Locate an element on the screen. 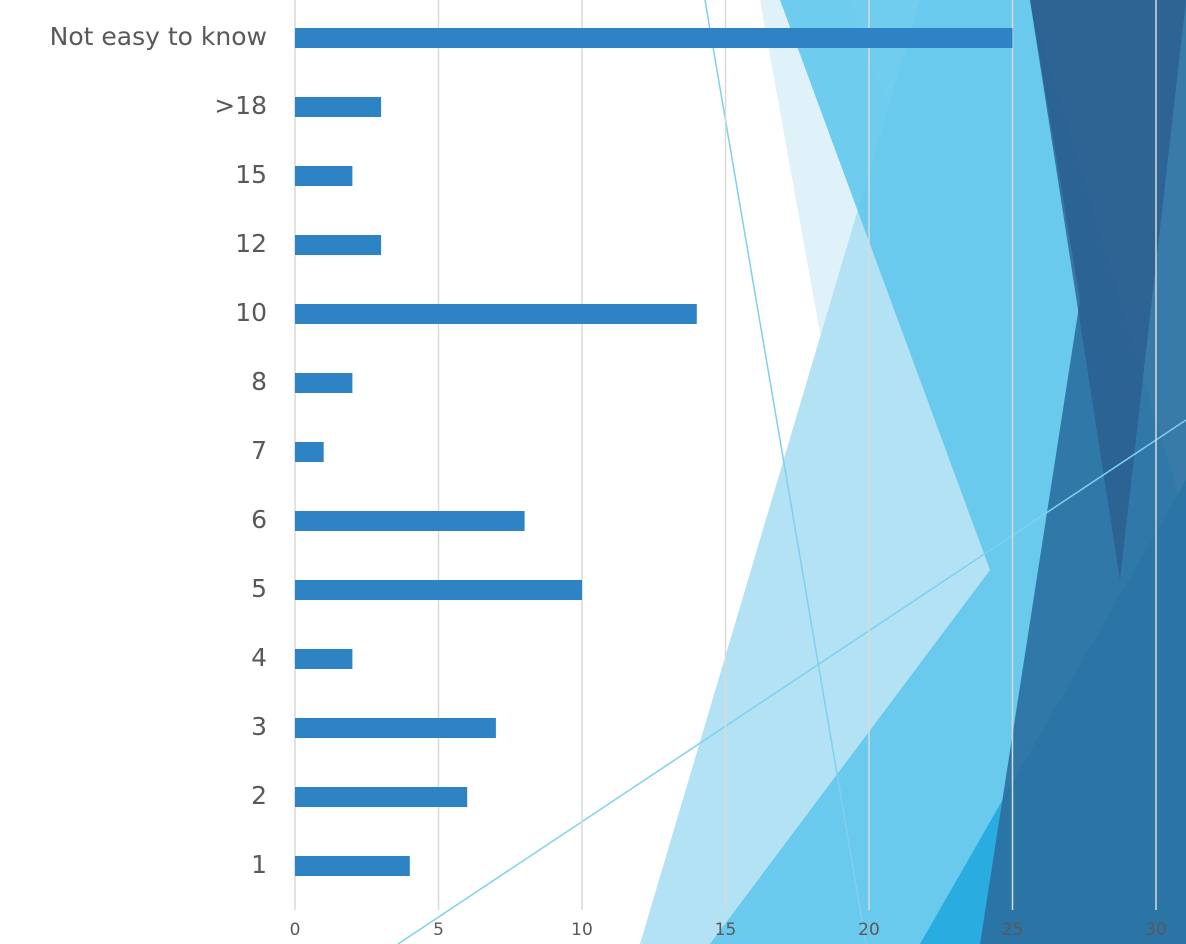 The image size is (1186, 944). x-tick-label: 20 is located at coordinates (869, 930).